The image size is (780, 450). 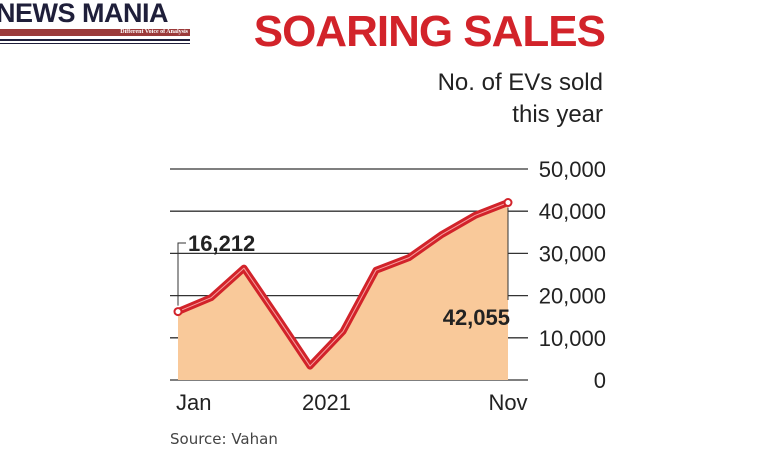 I want to click on logo-name: NEWS MANIA, so click(x=84, y=14).